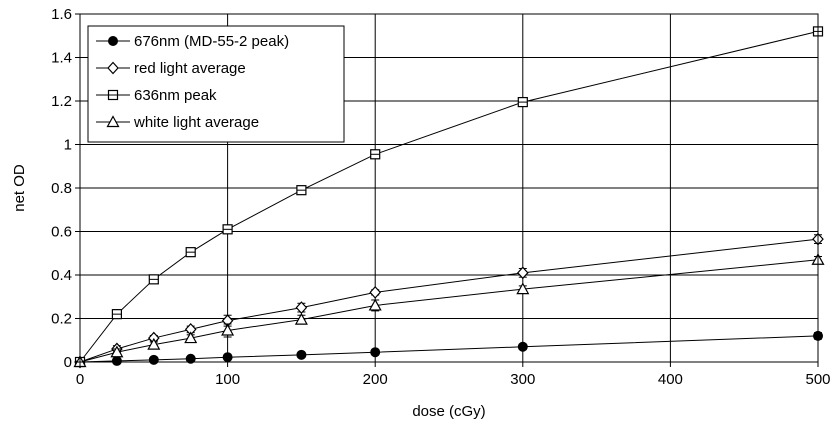 The width and height of the screenshot is (836, 427). Describe the element at coordinates (61, 58) in the screenshot. I see `y-tick-label: 1.4` at that location.